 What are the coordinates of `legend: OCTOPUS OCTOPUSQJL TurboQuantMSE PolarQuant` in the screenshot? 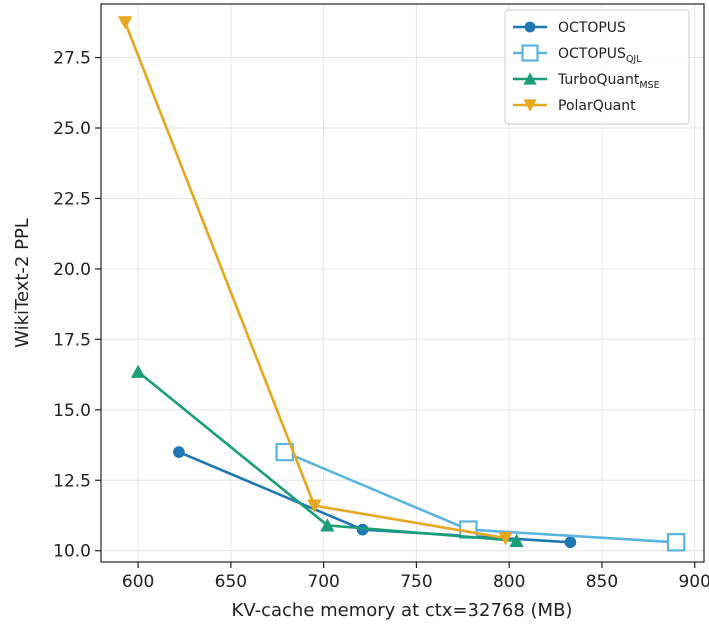 It's located at (597, 67).